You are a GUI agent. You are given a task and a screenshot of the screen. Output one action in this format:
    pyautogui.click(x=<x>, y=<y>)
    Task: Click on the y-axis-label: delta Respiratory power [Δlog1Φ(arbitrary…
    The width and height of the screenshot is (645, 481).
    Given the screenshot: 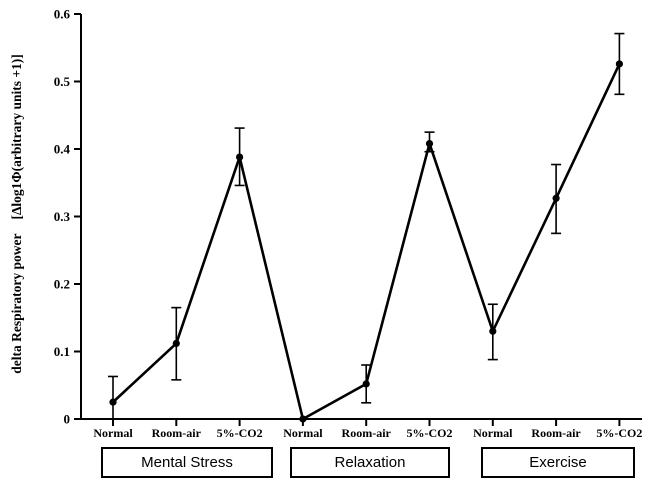 What is the action you would take?
    pyautogui.click(x=16, y=214)
    